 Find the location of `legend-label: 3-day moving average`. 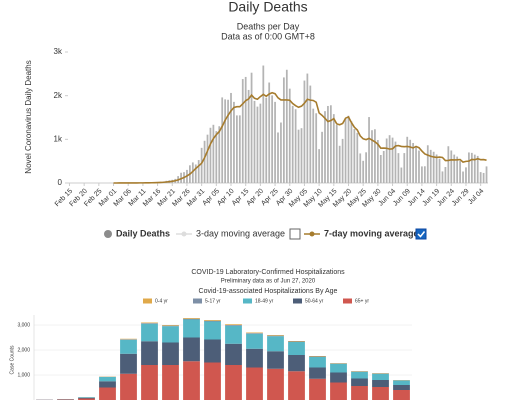

legend-label: 3-day moving average is located at coordinates (240, 233).